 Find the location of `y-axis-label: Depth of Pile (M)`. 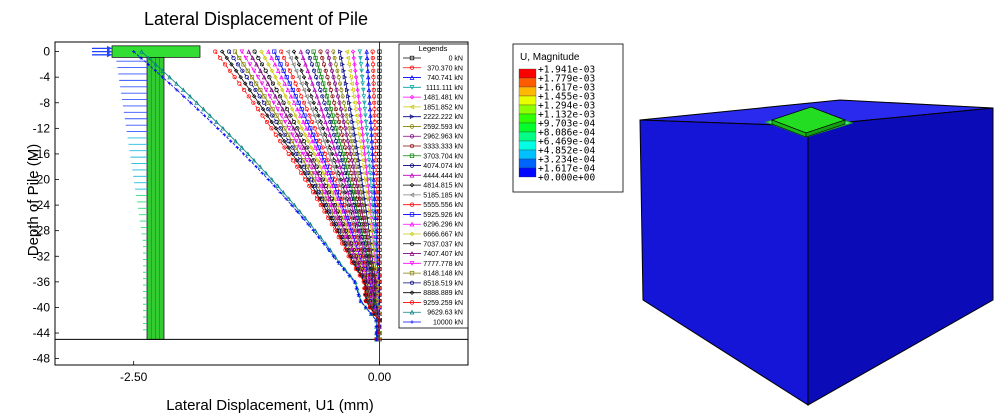

y-axis-label: Depth of Pile (M) is located at coordinates (33, 200).